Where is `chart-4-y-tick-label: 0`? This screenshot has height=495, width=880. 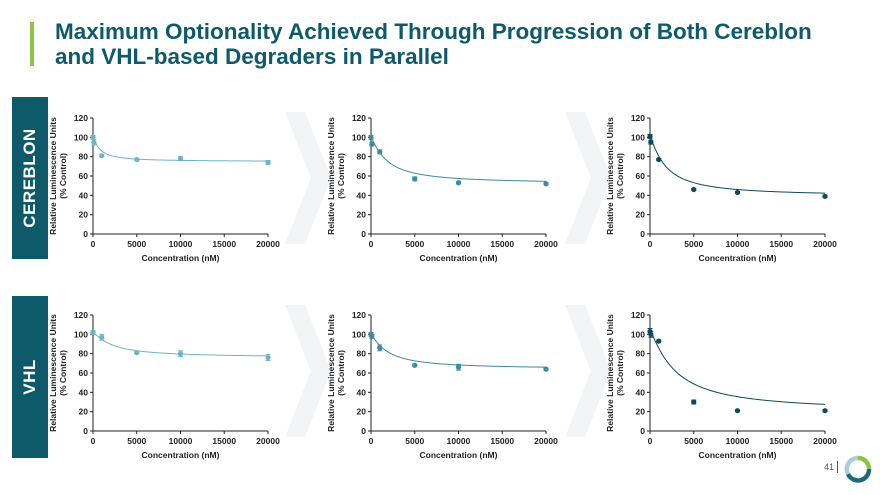
chart-4-y-tick-label: 0 is located at coordinates (85, 431).